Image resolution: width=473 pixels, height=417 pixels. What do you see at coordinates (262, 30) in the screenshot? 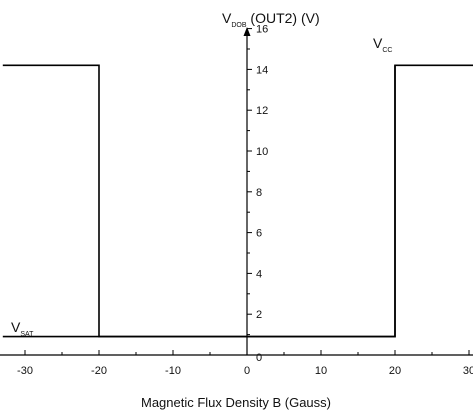
I see `y-tick-label: 16` at bounding box center [262, 30].